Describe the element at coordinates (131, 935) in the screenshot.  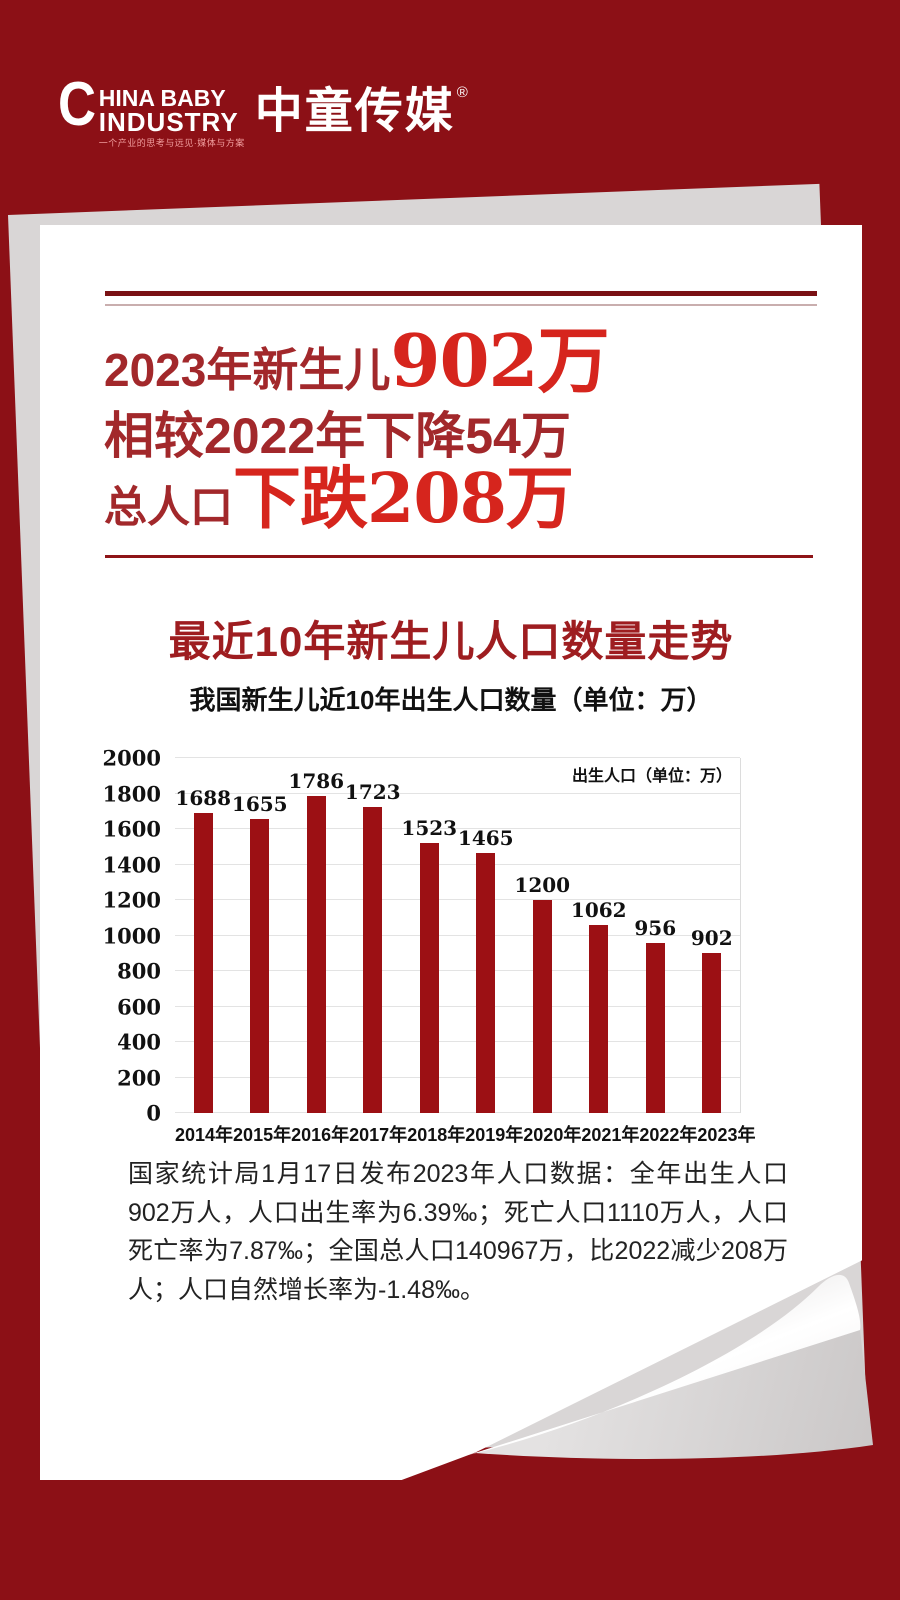
I see `y-axis-tick-label: 1000` at that location.